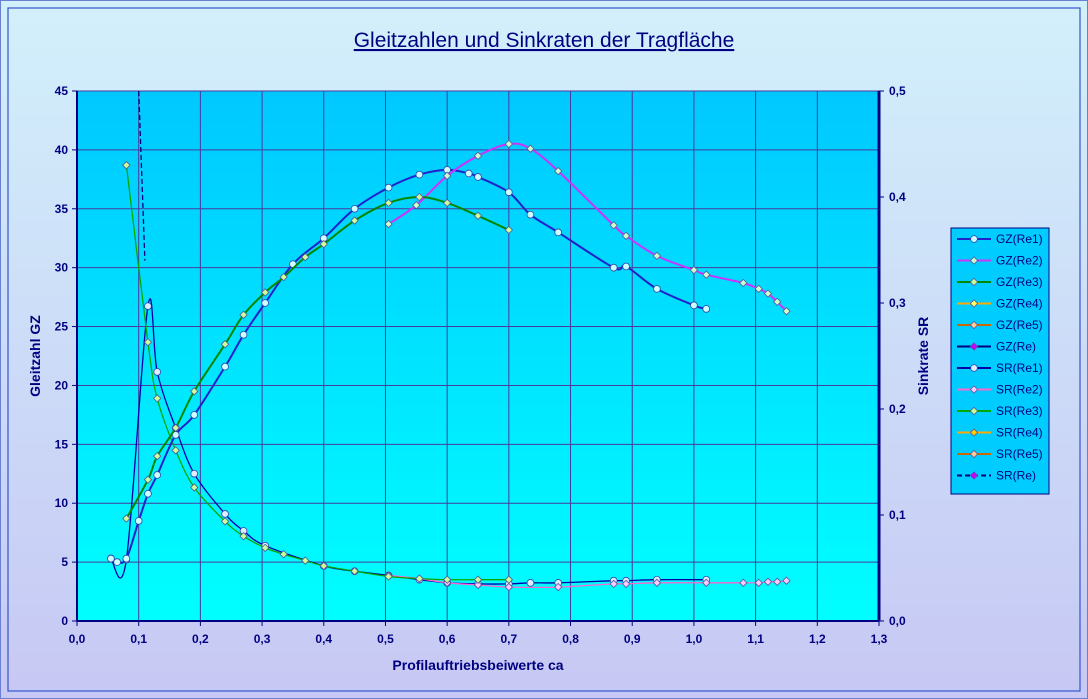 The image size is (1088, 699). What do you see at coordinates (62, 503) in the screenshot?
I see `y-tick-label: 10` at bounding box center [62, 503].